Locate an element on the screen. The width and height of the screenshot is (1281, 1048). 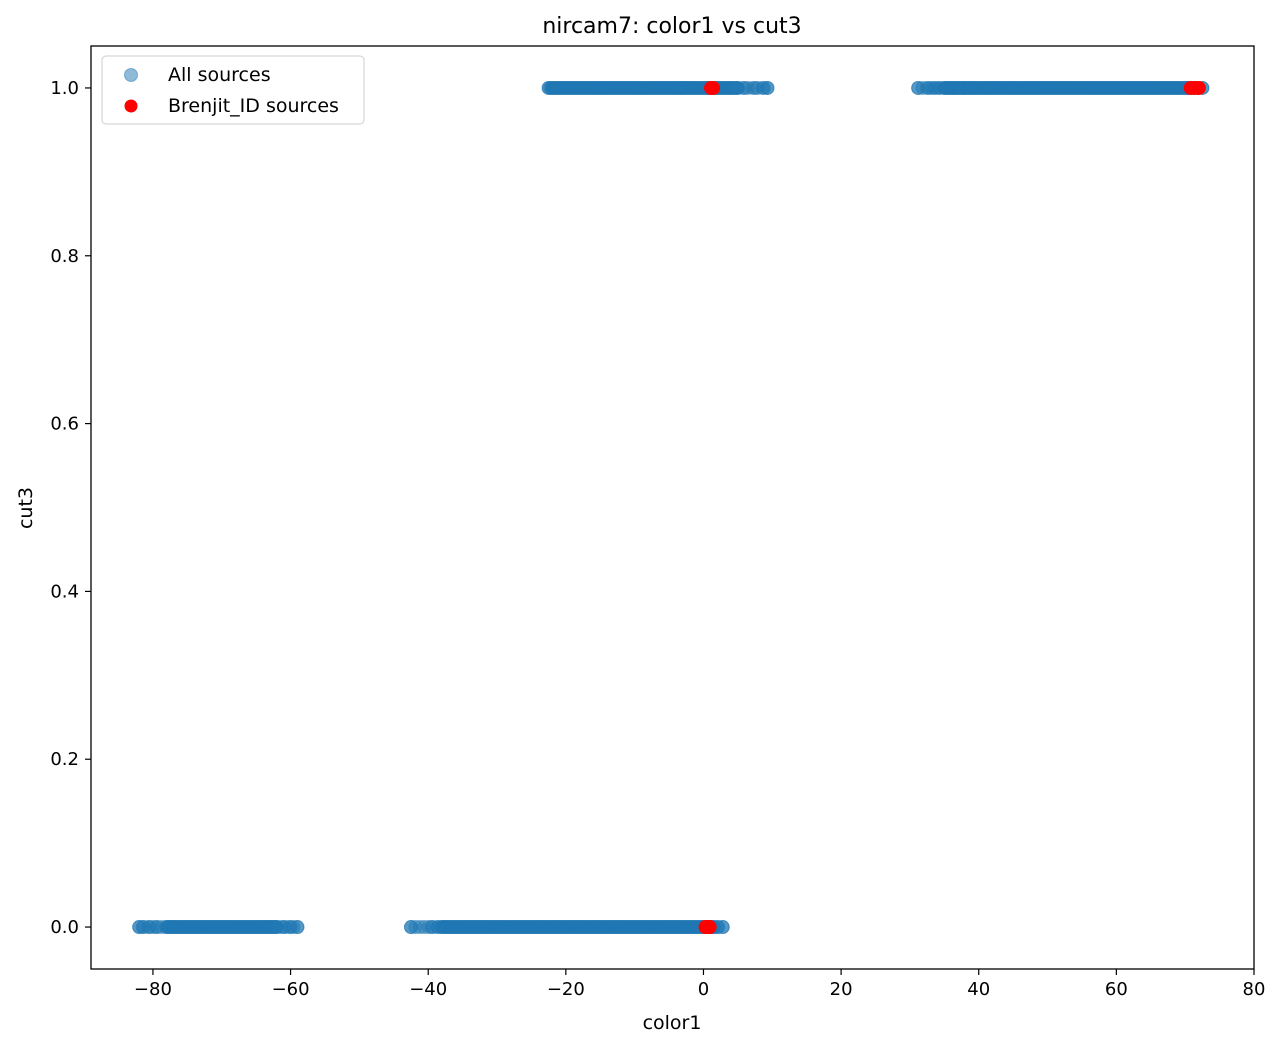
x-tick-label: −20 is located at coordinates (566, 989).